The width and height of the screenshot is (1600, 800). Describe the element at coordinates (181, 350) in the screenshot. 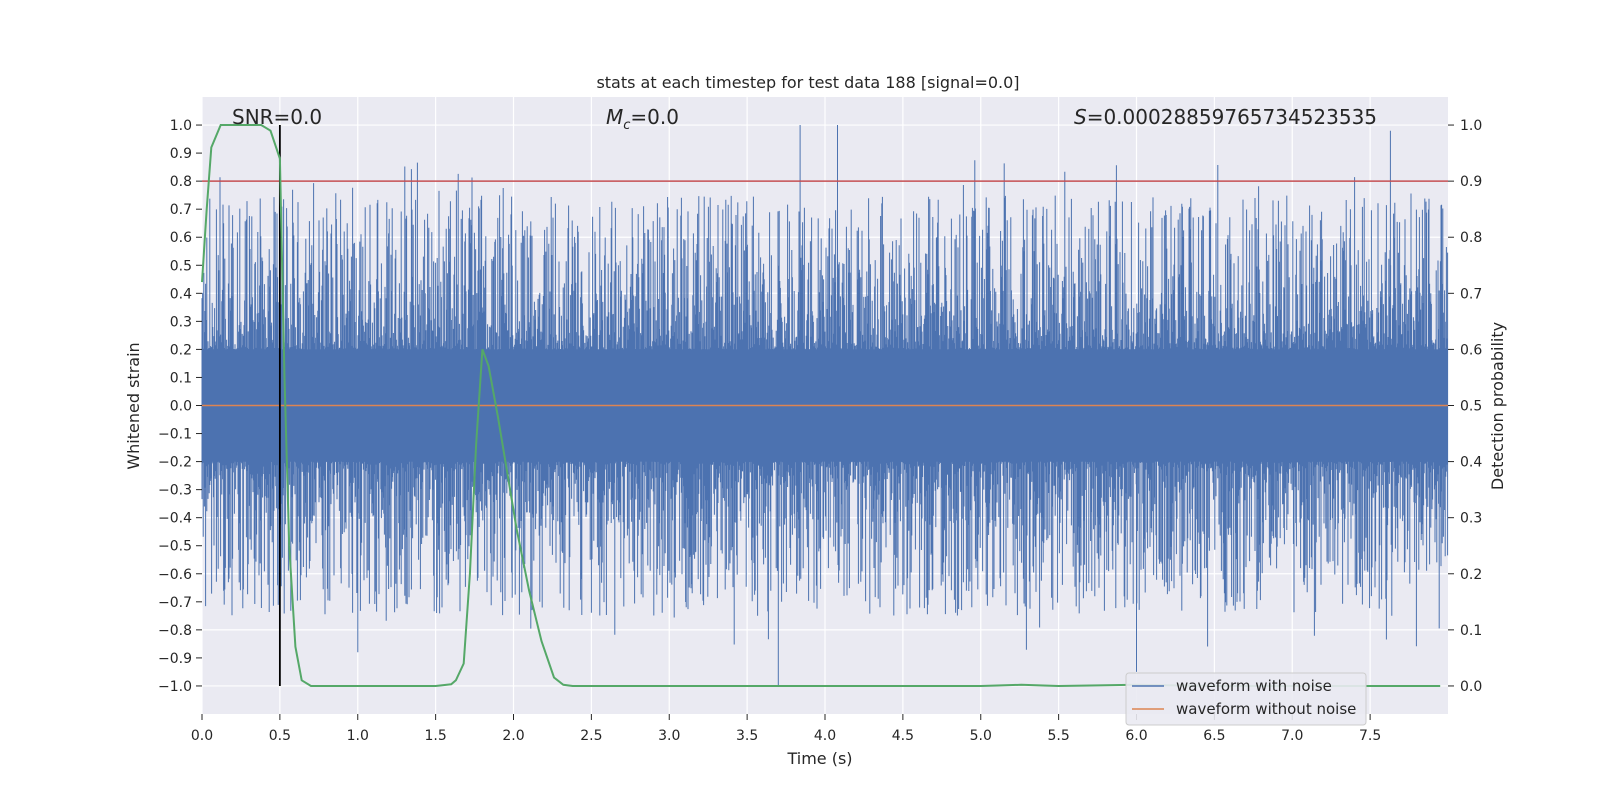

I see `y-tick-label: 0.2` at that location.